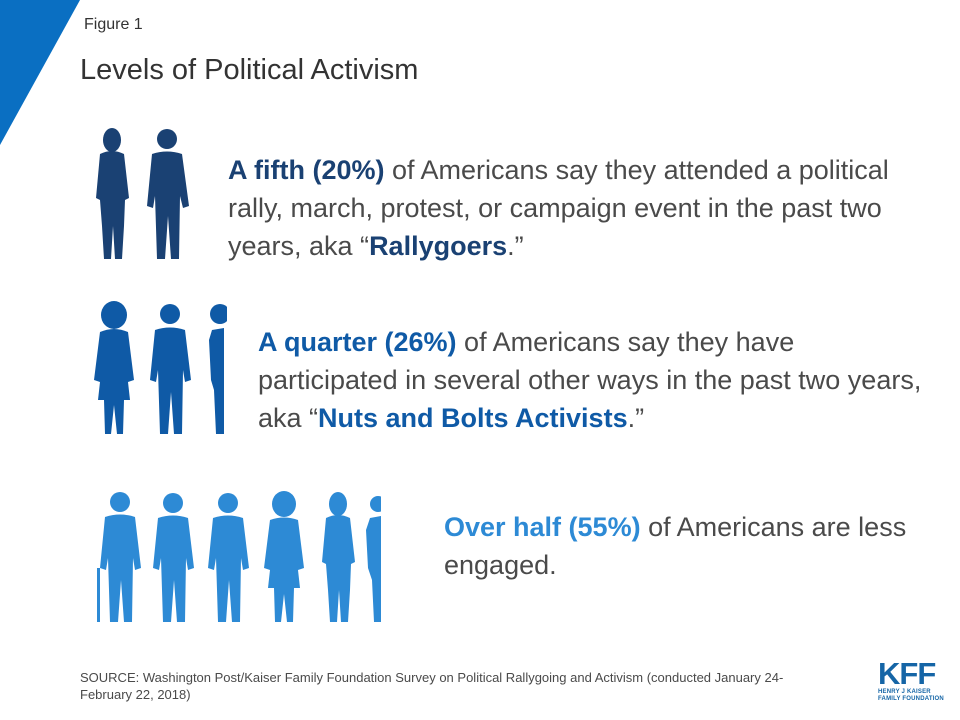 The width and height of the screenshot is (960, 720). I want to click on statement-highlight: Over half (55%), so click(542, 527).